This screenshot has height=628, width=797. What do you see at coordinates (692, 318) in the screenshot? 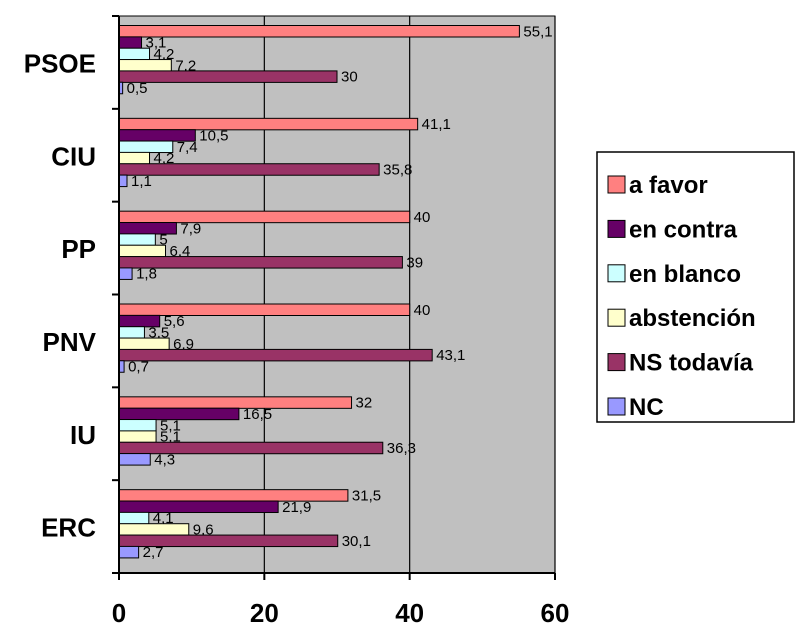
I see `legend-label: abstención` at bounding box center [692, 318].